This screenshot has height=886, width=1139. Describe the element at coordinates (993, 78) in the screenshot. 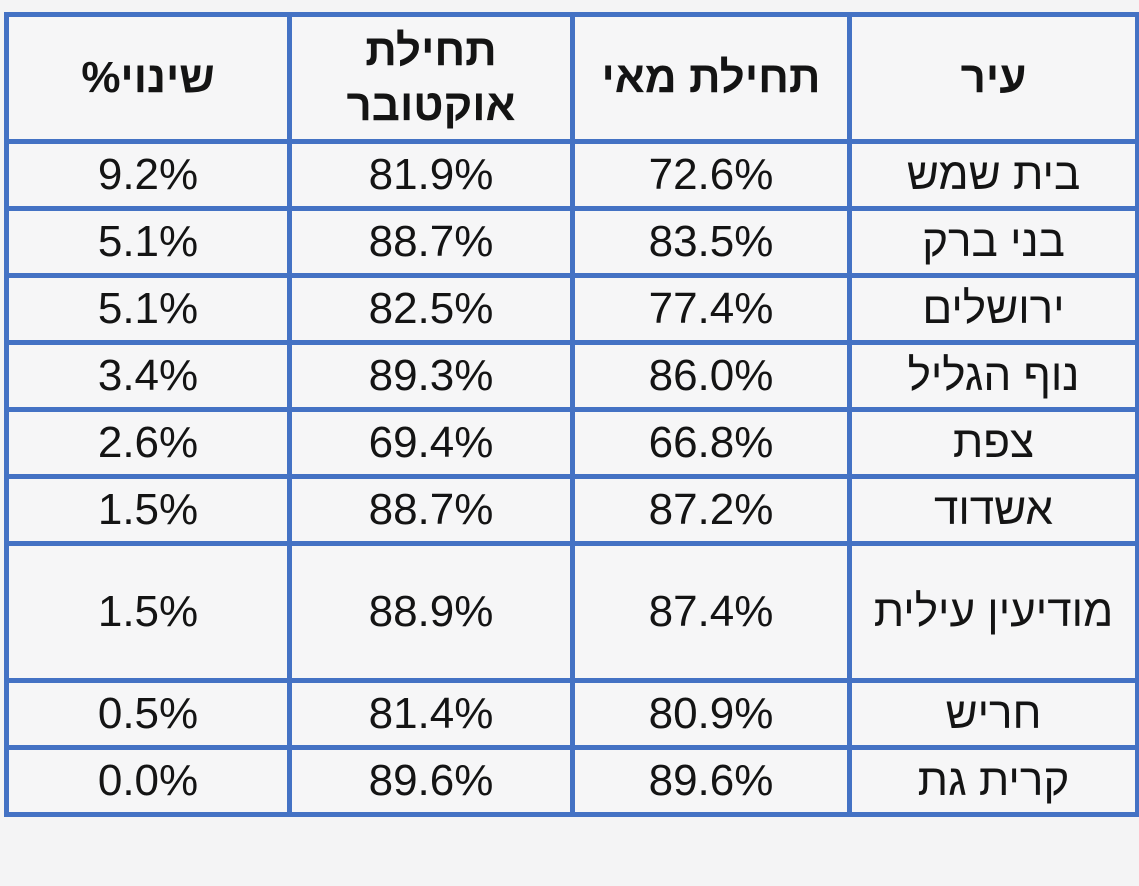

I see `header-city: עיר` at that location.